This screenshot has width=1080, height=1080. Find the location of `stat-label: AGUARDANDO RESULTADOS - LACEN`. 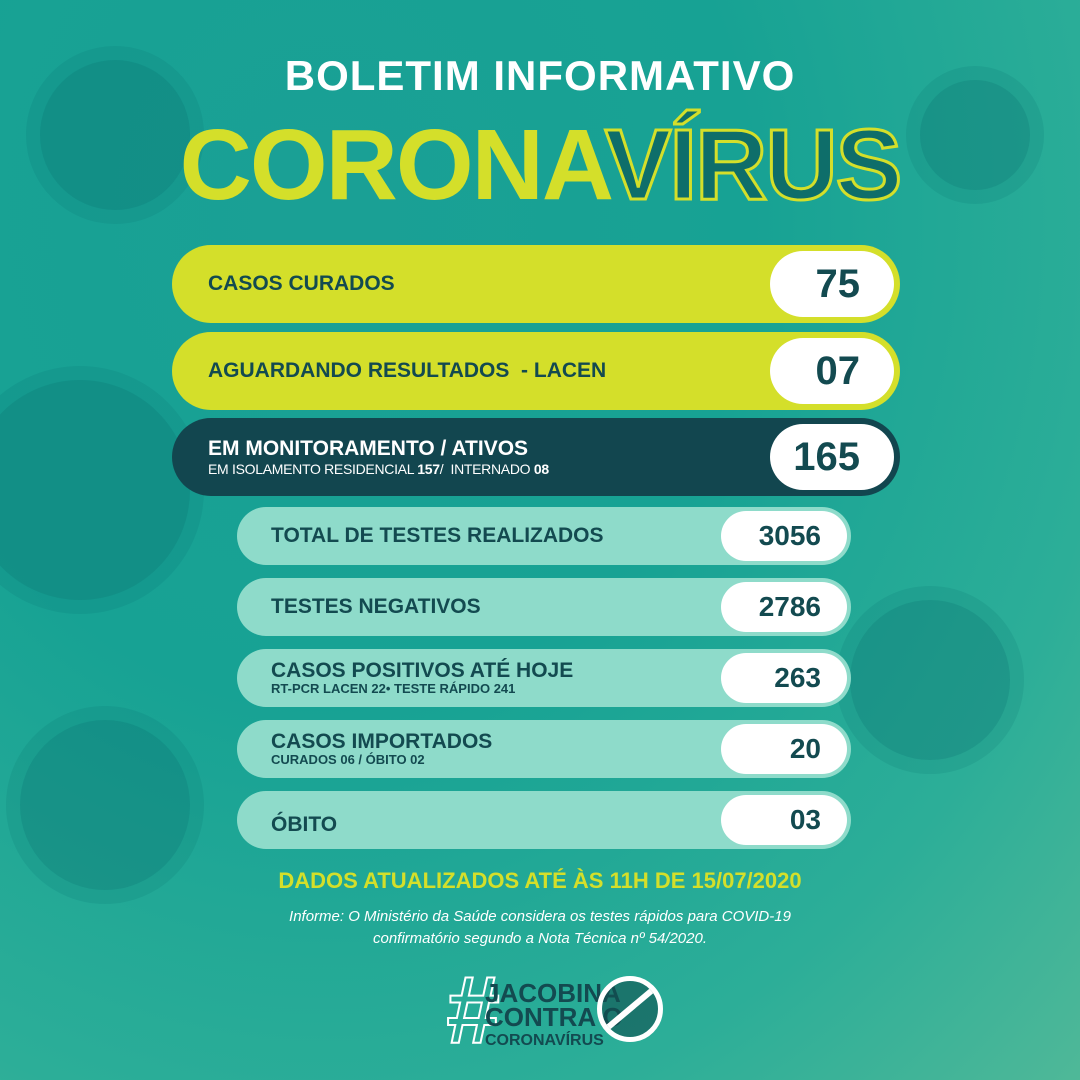

stat-label: AGUARDANDO RESULTADOS - LACEN is located at coordinates (407, 370).